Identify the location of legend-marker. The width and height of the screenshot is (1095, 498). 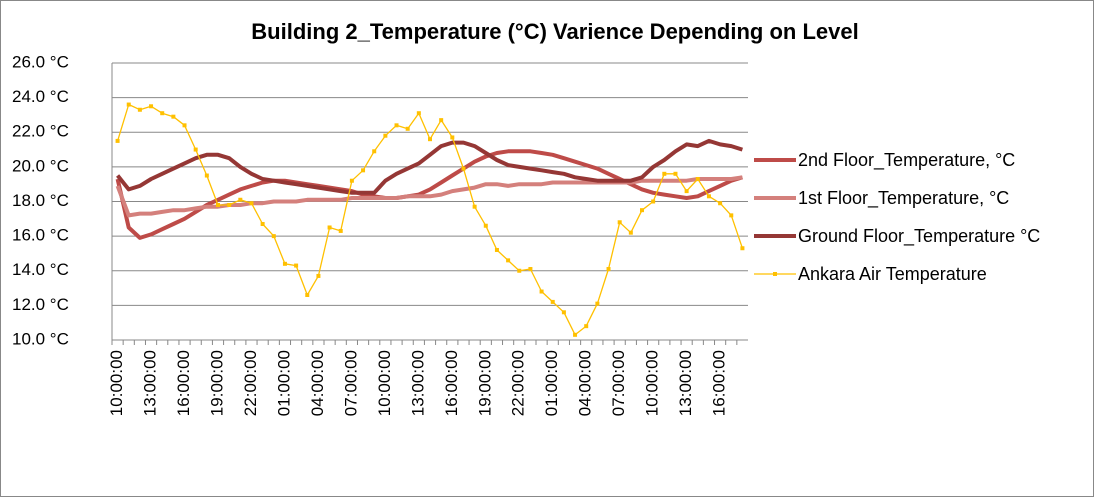
(775, 274).